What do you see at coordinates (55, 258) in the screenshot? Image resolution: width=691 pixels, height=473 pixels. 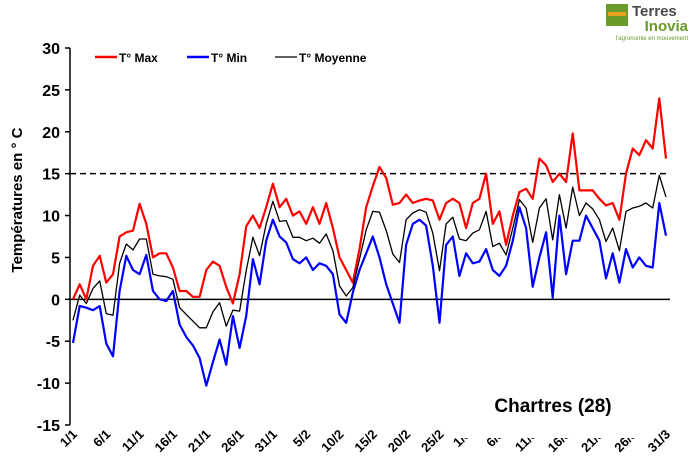 I see `y-tick-label: 5` at bounding box center [55, 258].